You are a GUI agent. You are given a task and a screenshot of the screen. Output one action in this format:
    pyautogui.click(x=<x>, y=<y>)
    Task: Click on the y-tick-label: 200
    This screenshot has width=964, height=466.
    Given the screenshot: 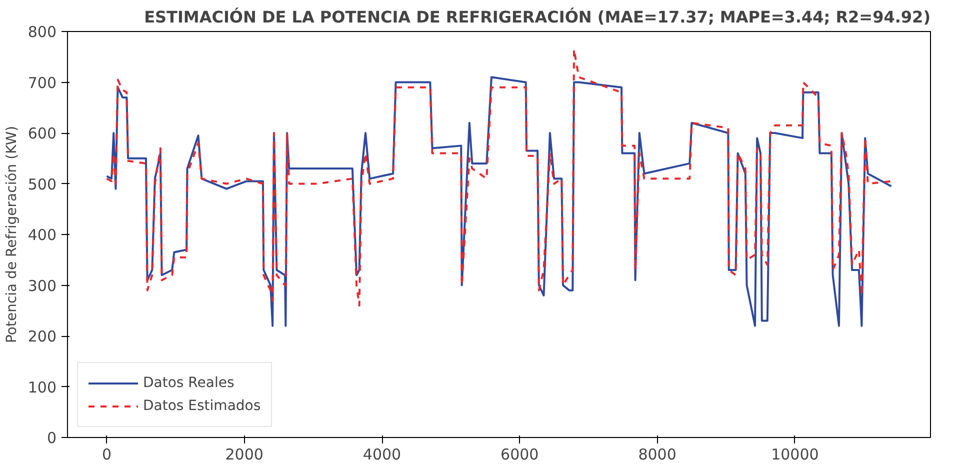 What is the action you would take?
    pyautogui.click(x=42, y=337)
    